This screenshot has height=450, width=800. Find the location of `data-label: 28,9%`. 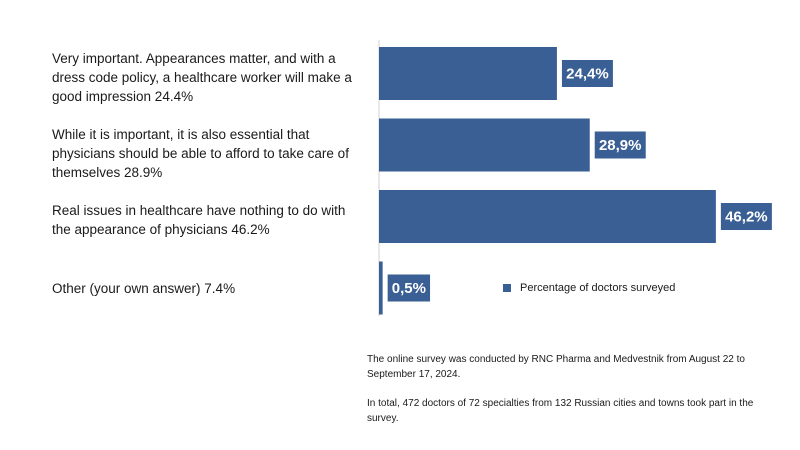

data-label: 28,9% is located at coordinates (620, 145).